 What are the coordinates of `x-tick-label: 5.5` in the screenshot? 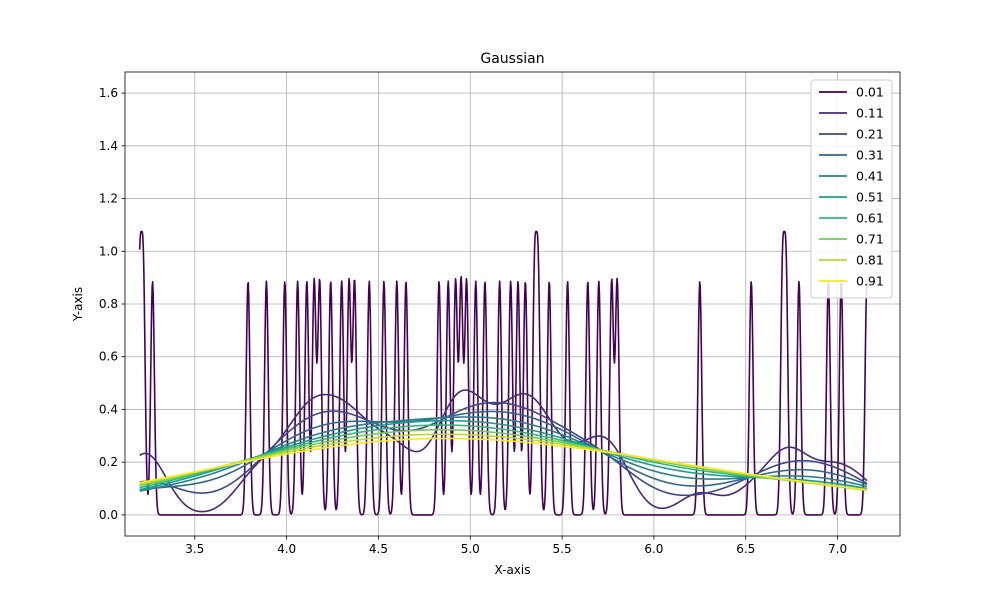 It's located at (562, 549).